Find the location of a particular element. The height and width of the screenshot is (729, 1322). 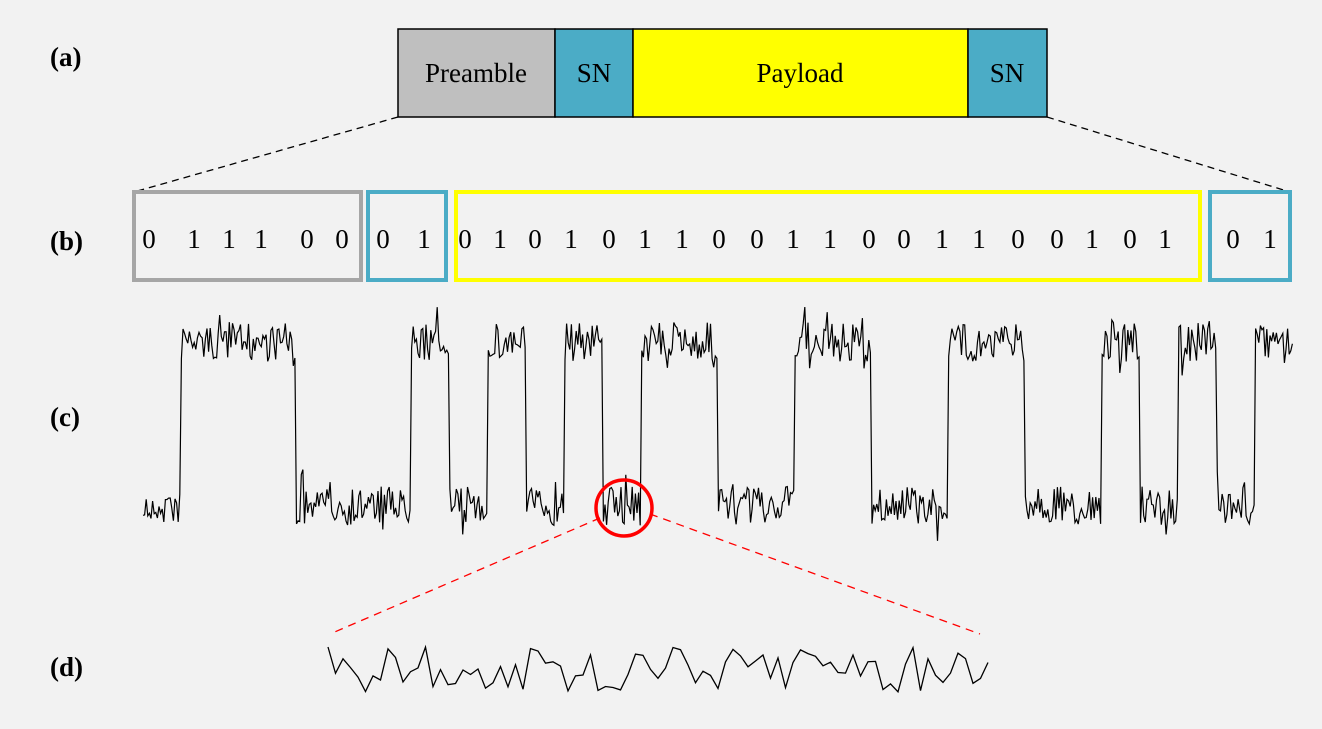

connector-left is located at coordinates (266, 154).